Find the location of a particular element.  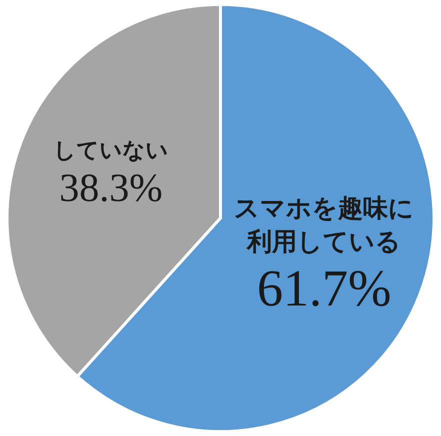

data-label: 38.3% is located at coordinates (111, 187).